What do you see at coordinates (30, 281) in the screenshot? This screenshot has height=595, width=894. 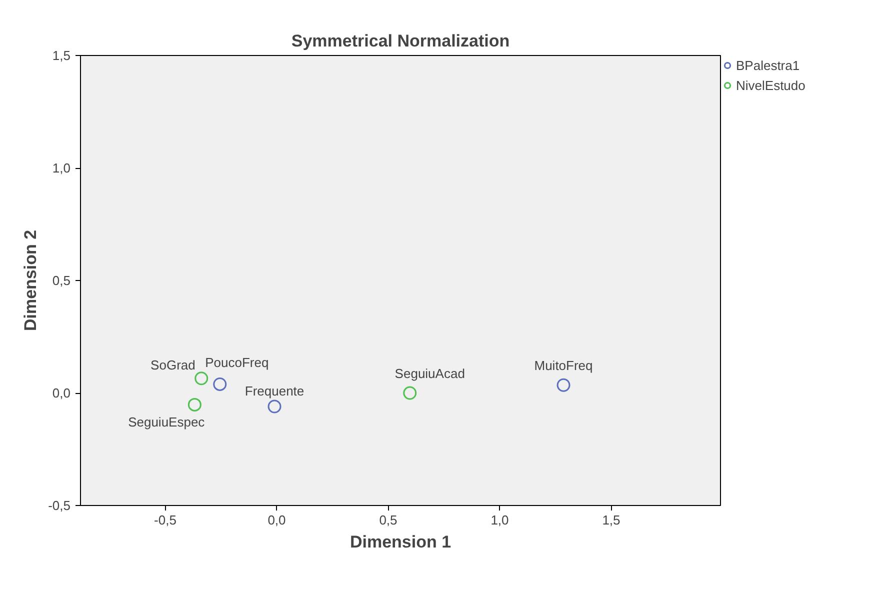 I see `y-axis-title: Dimension 2` at bounding box center [30, 281].